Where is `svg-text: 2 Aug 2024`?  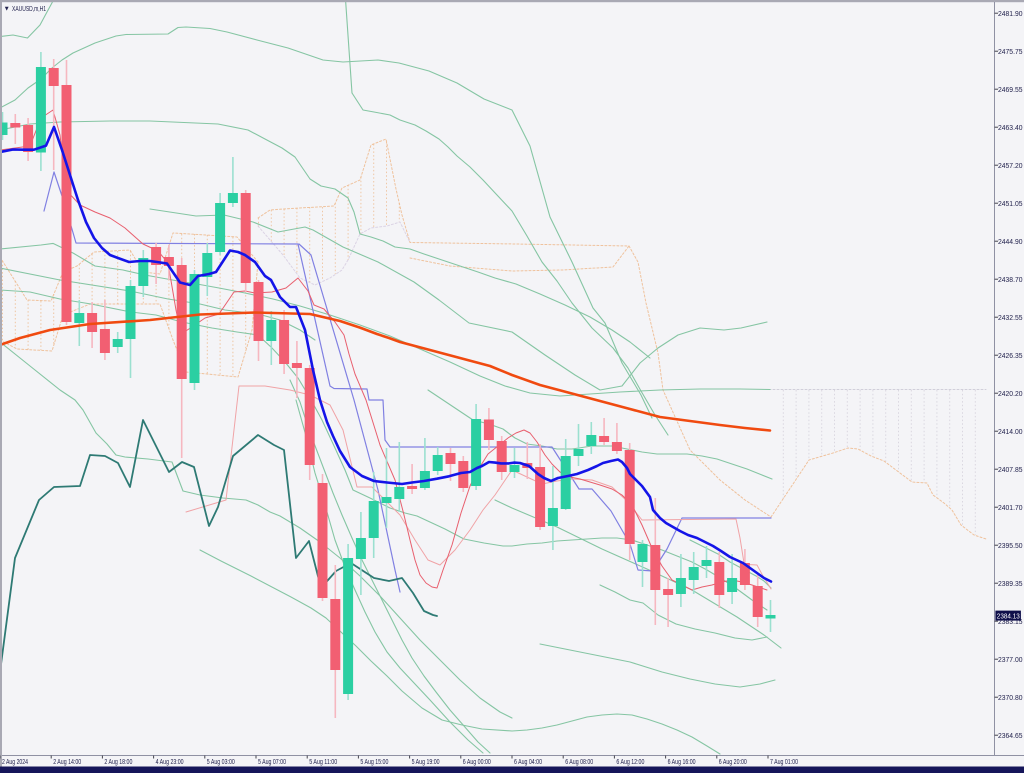
svg-text: 2 Aug 2024 is located at coordinates (15, 761).